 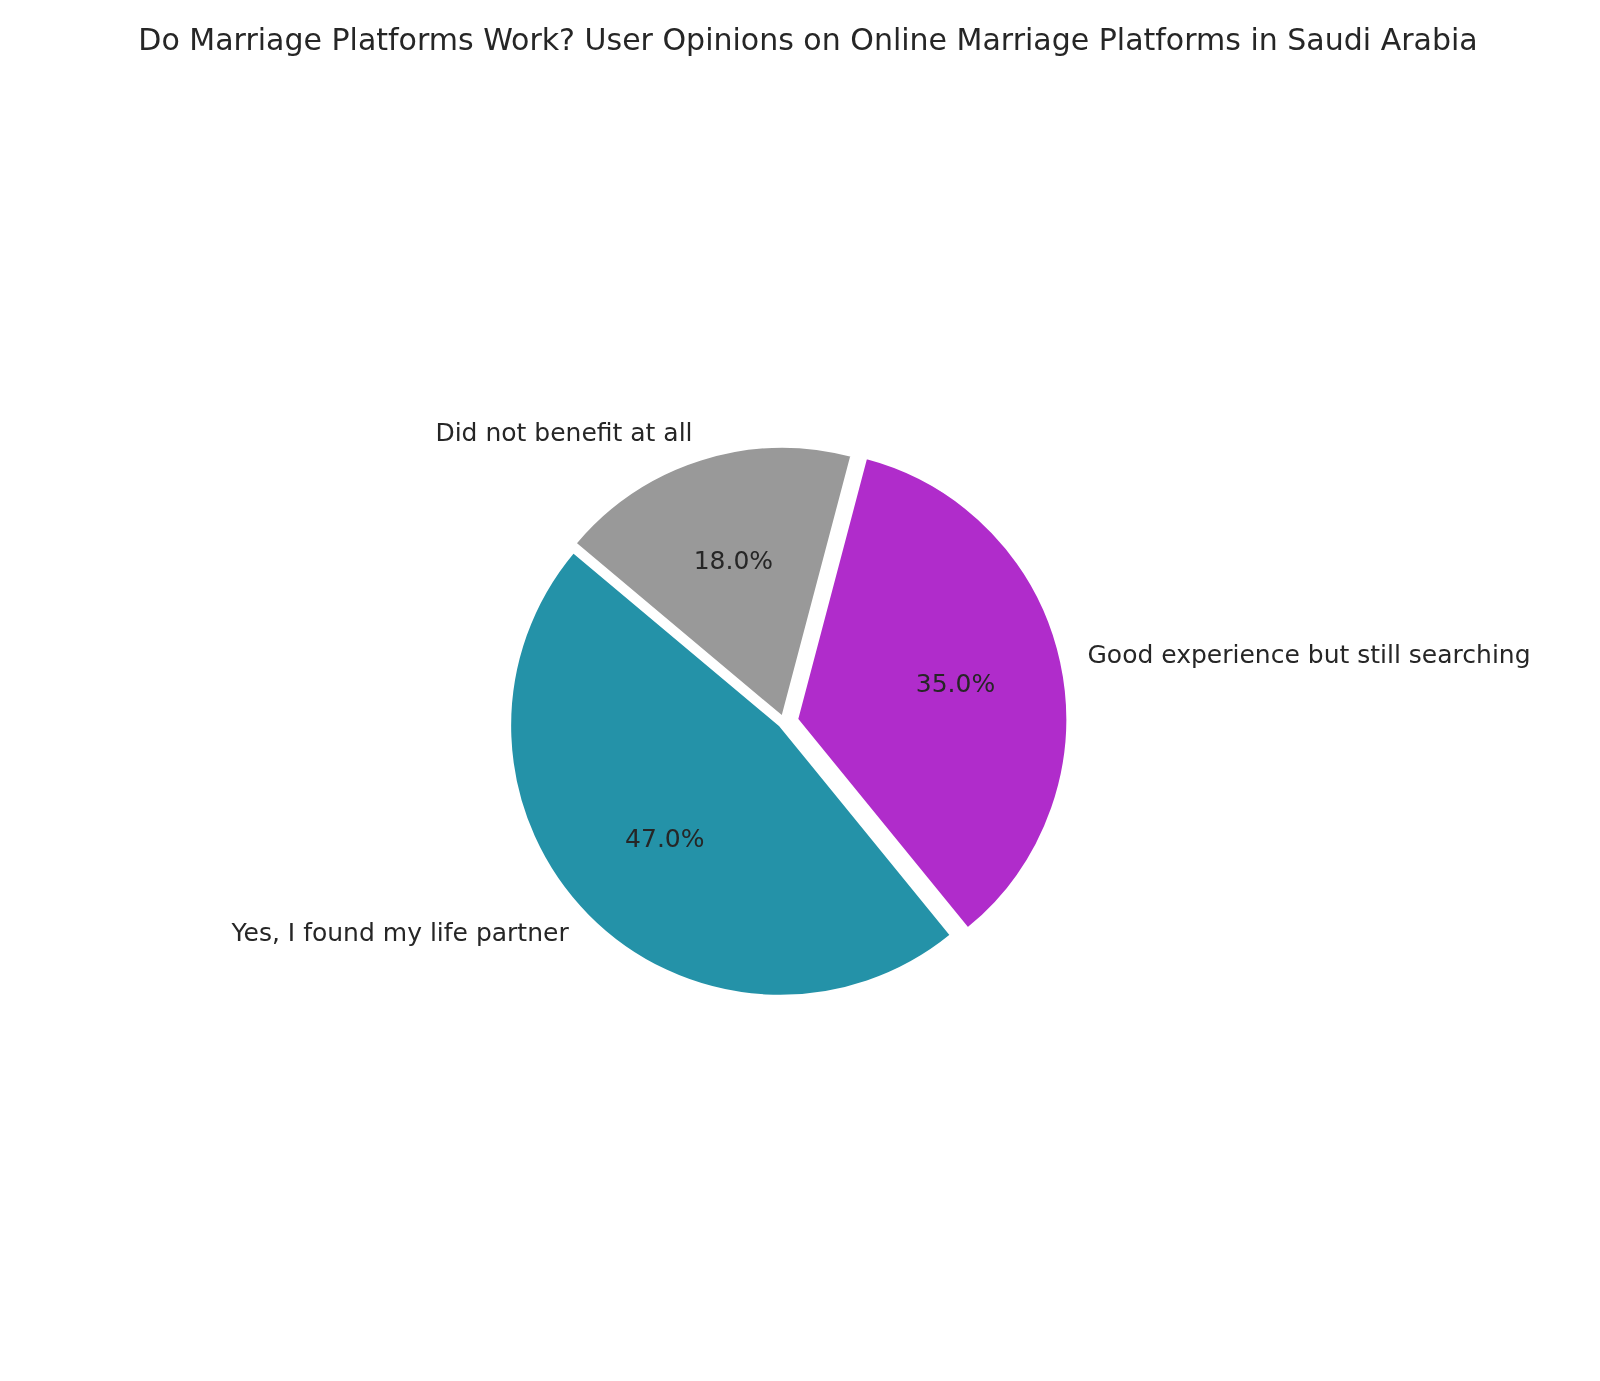 What do you see at coordinates (955, 683) in the screenshot?
I see `data-label: 35.0%` at bounding box center [955, 683].